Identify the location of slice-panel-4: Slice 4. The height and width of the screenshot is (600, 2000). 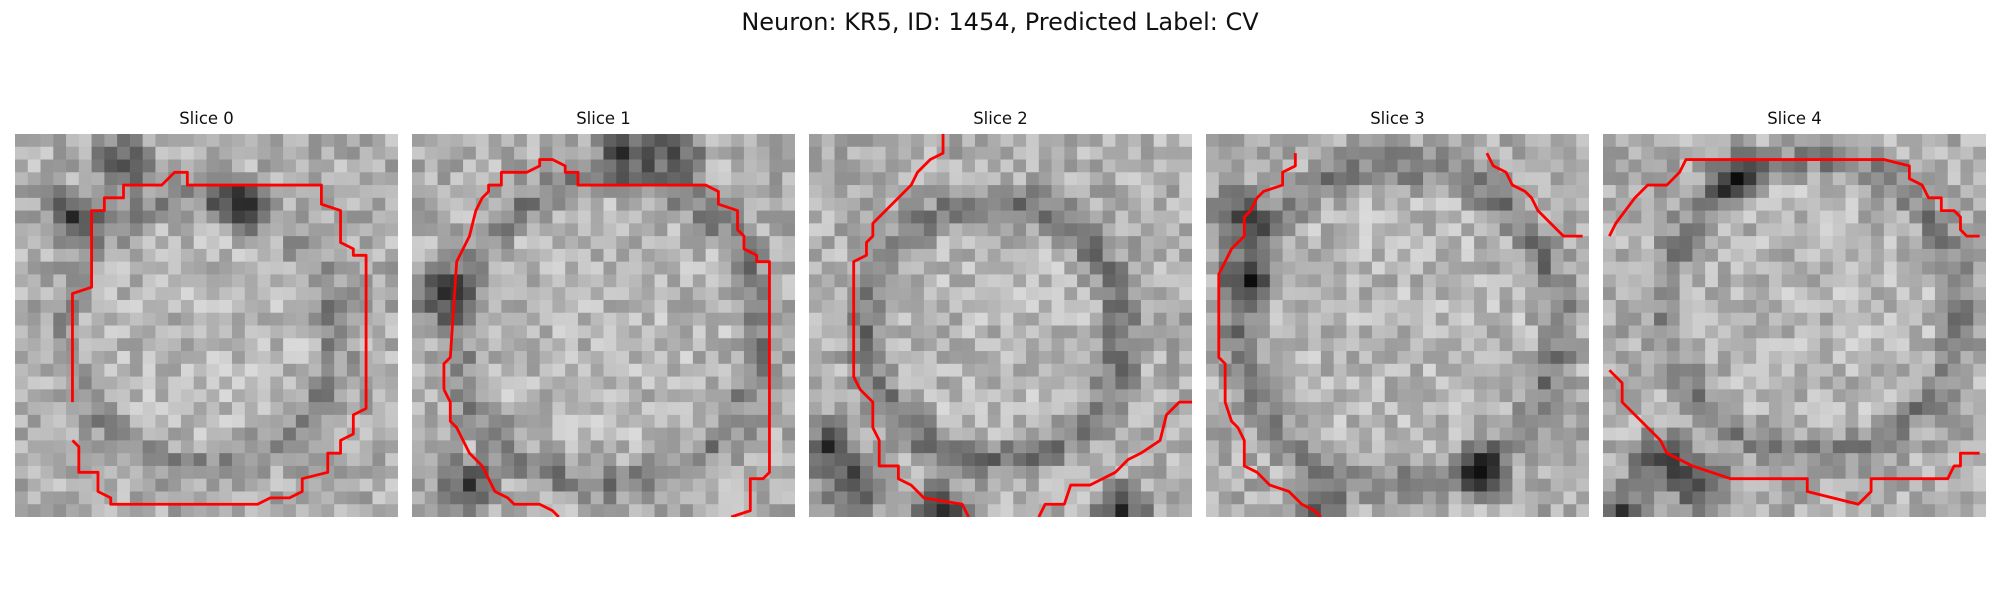
(1794, 312).